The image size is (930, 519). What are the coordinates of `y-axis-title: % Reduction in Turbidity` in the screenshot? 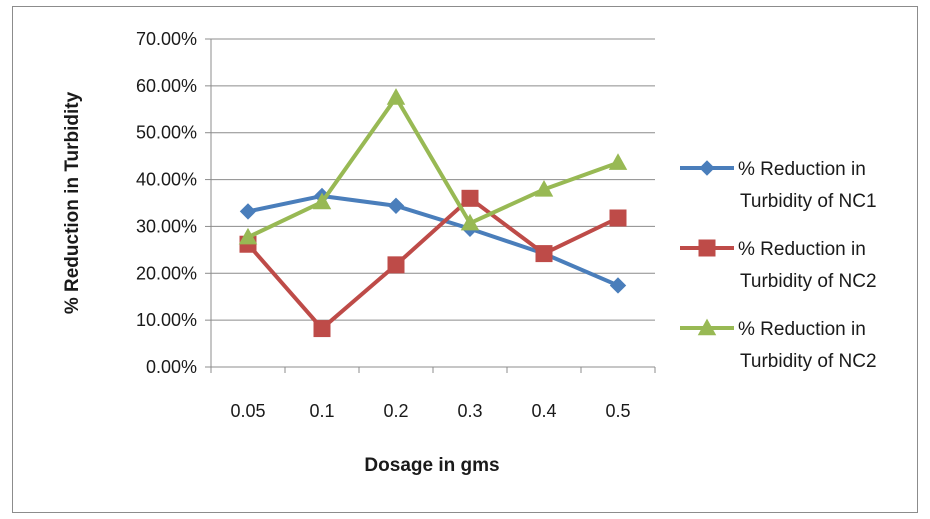 It's located at (72, 202).